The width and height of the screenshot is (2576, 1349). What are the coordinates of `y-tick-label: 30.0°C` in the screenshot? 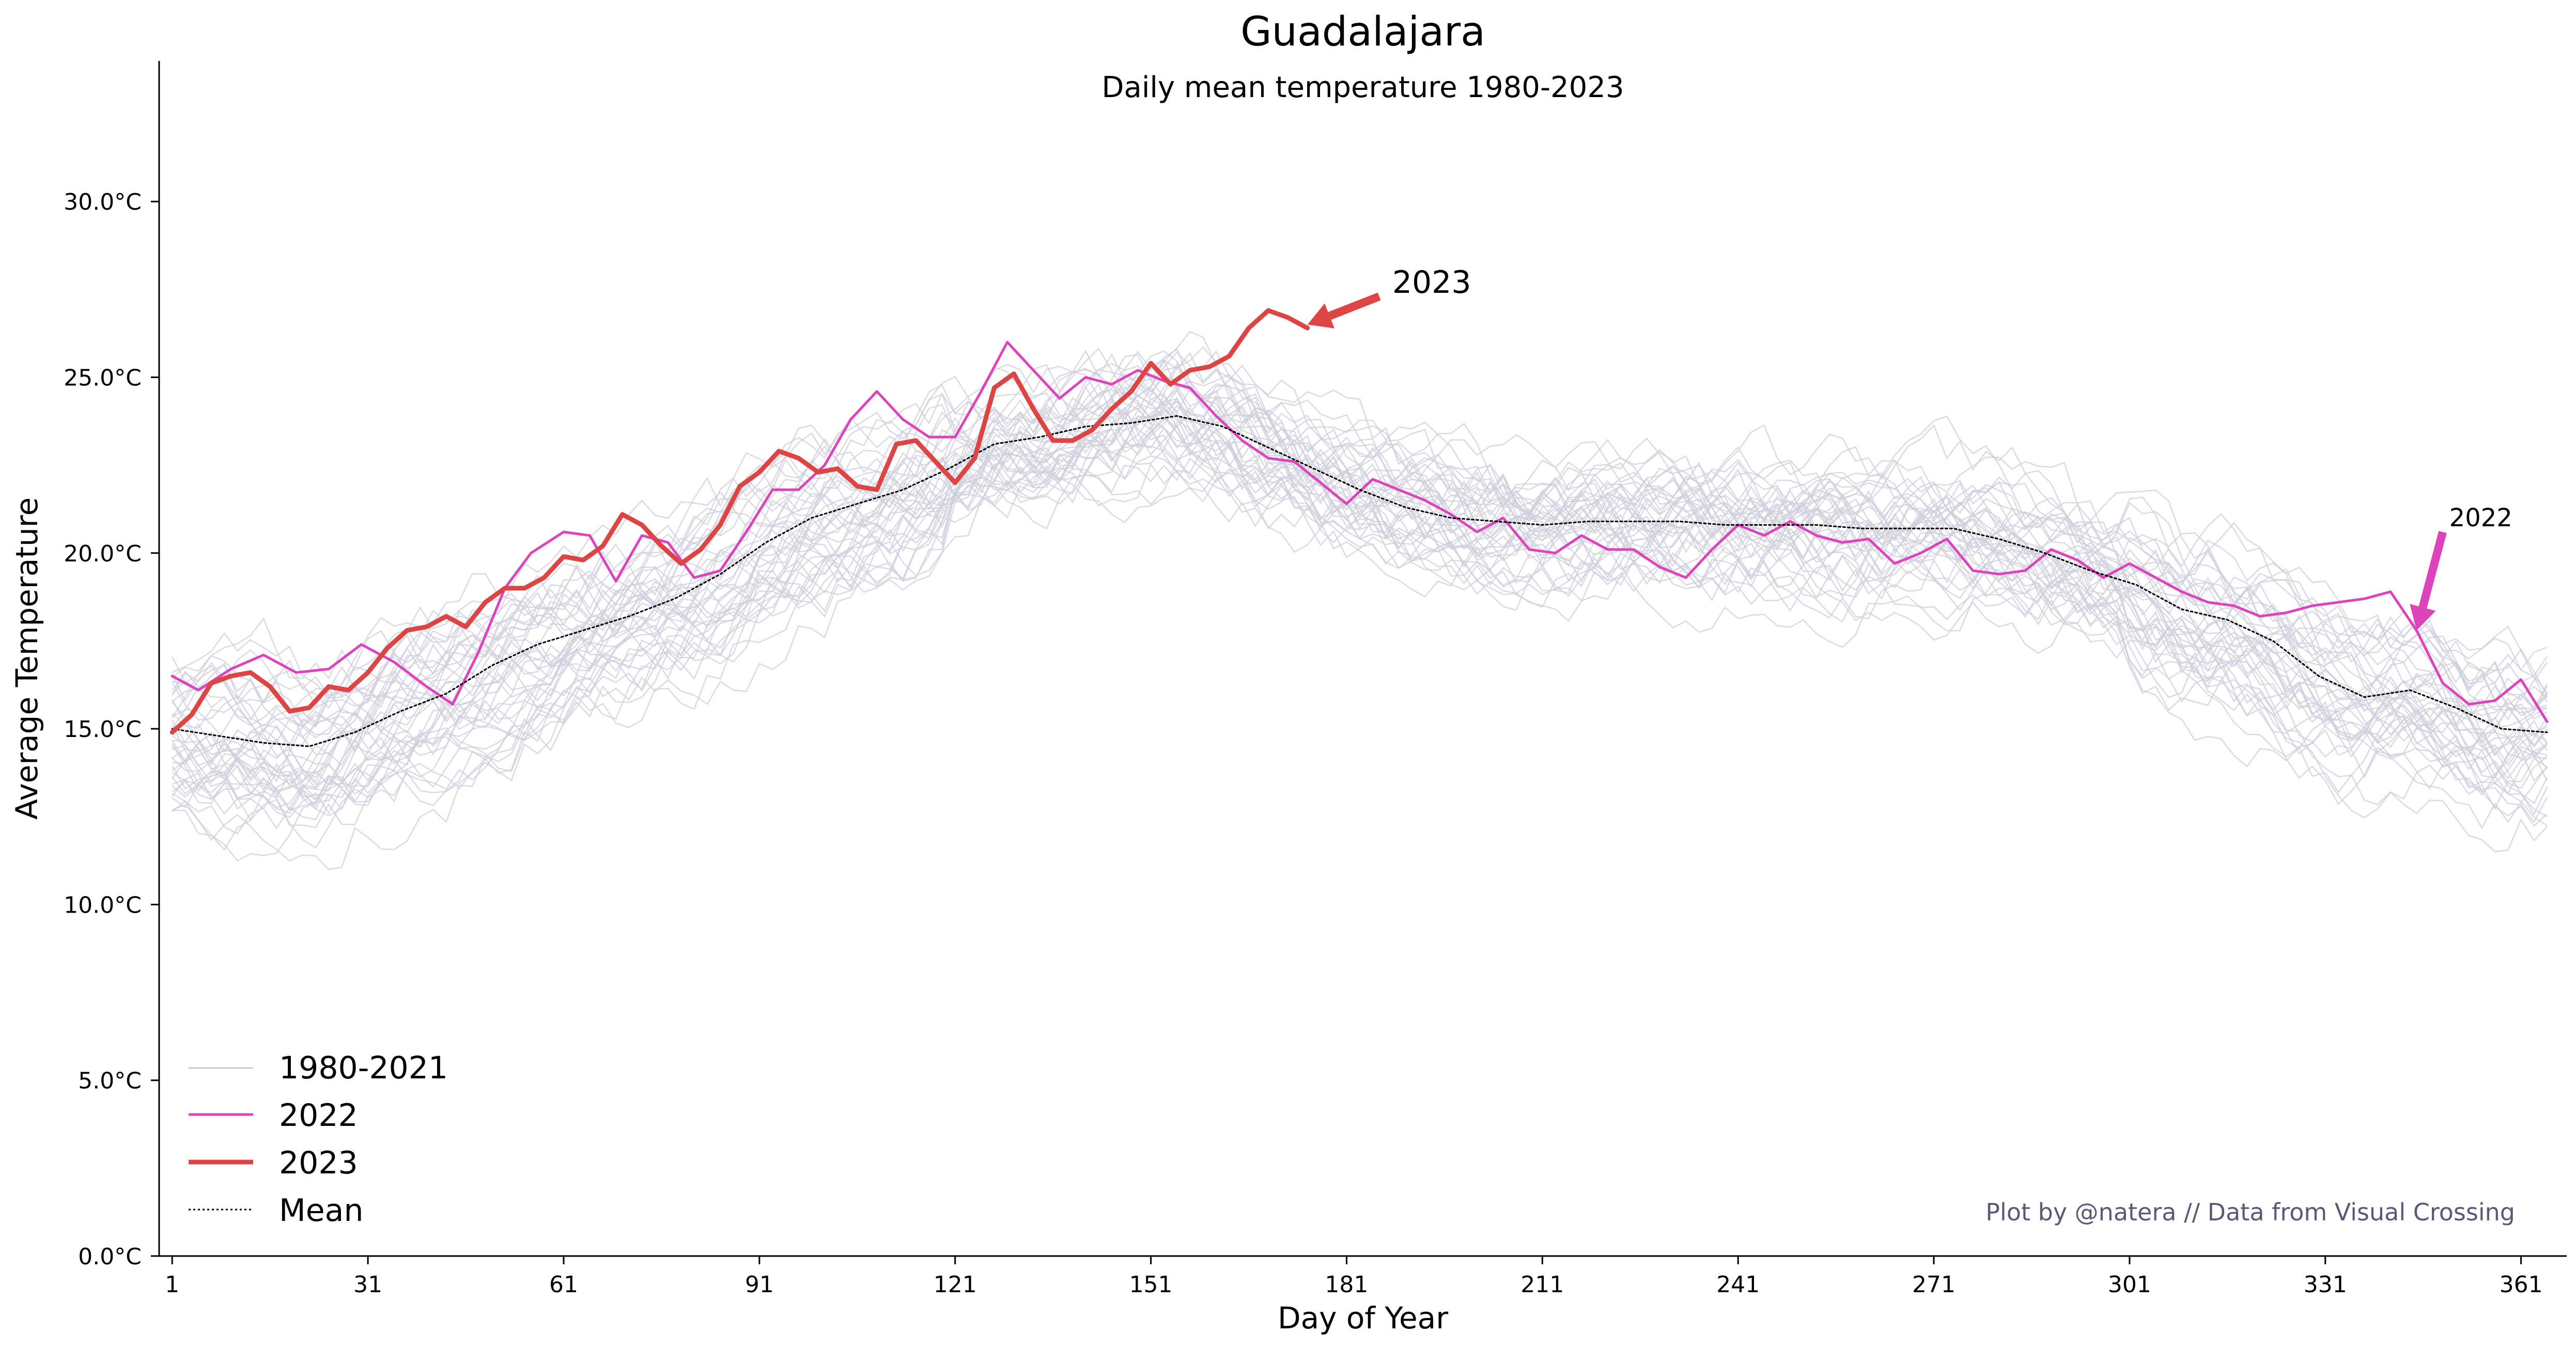 It's located at (103, 202).